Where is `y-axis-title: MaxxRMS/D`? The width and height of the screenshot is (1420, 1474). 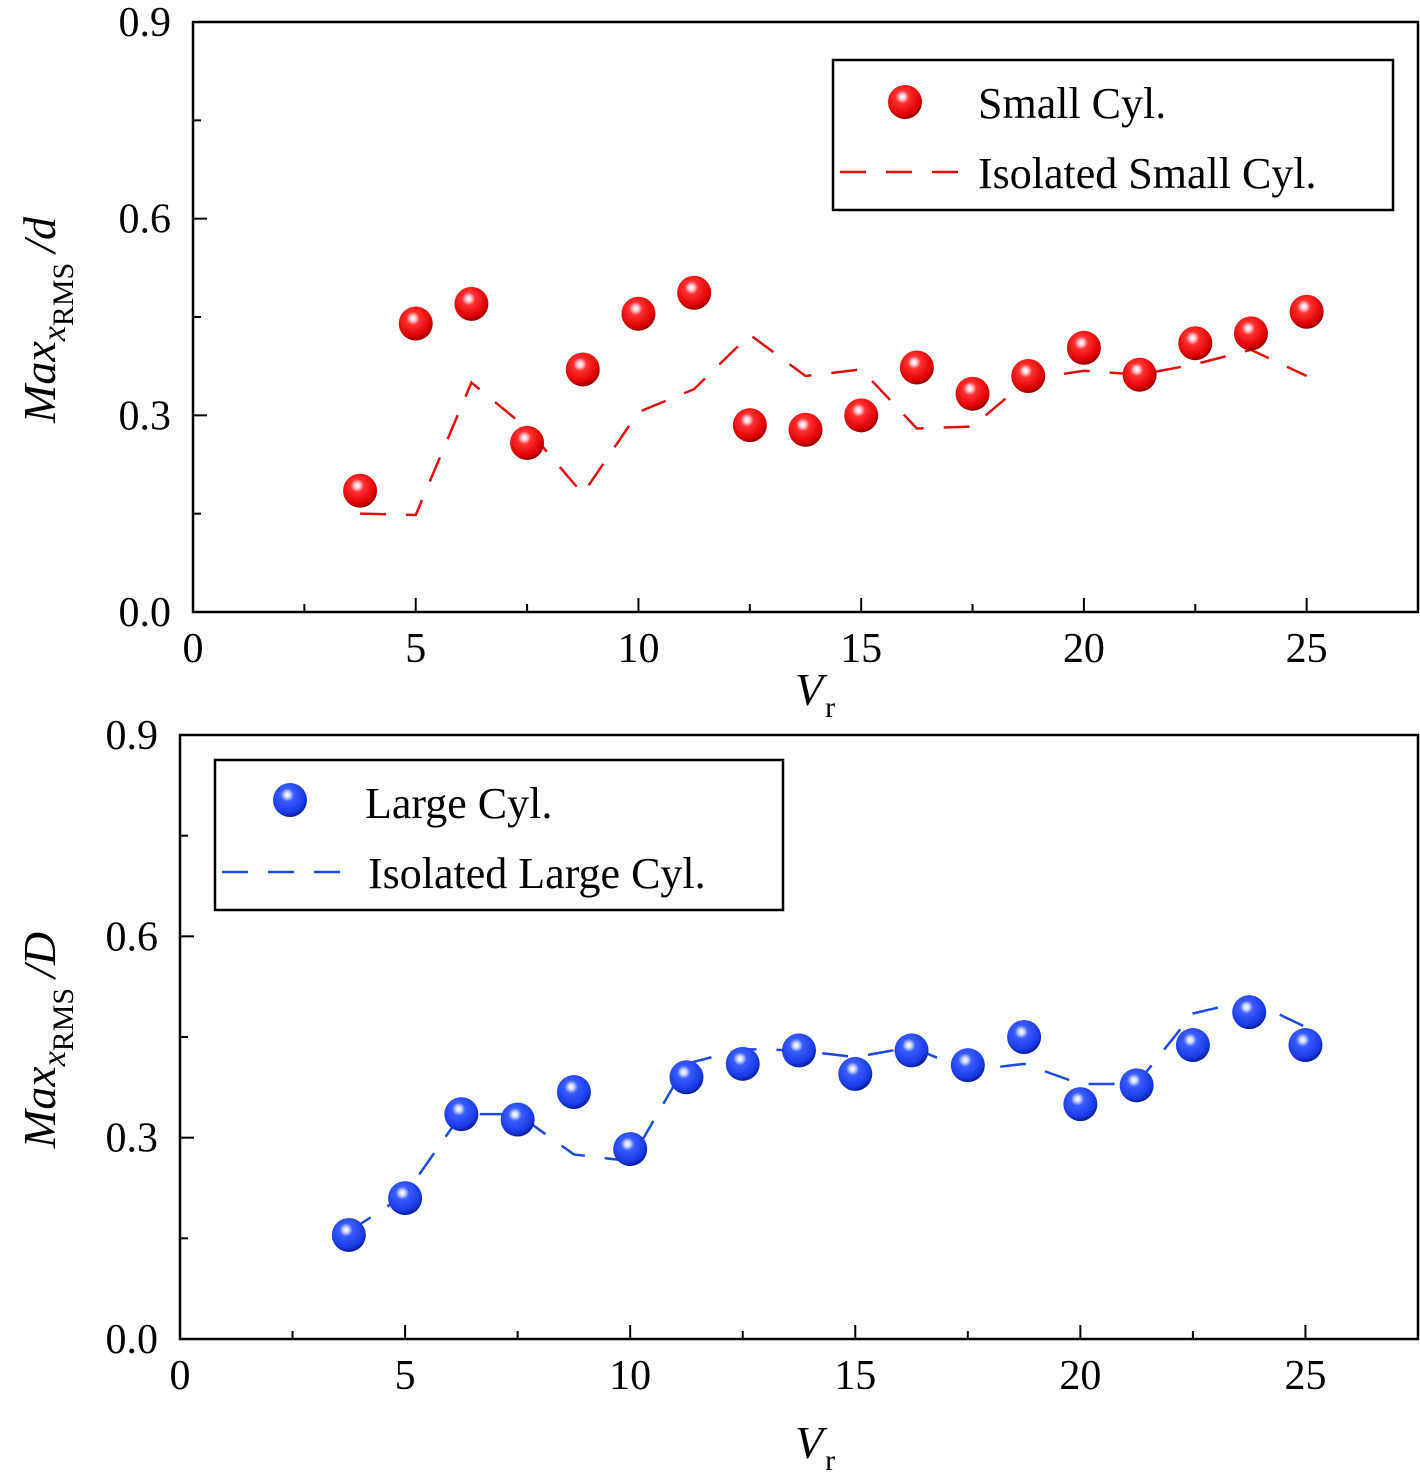 y-axis-title: MaxxRMS/D is located at coordinates (47, 1040).